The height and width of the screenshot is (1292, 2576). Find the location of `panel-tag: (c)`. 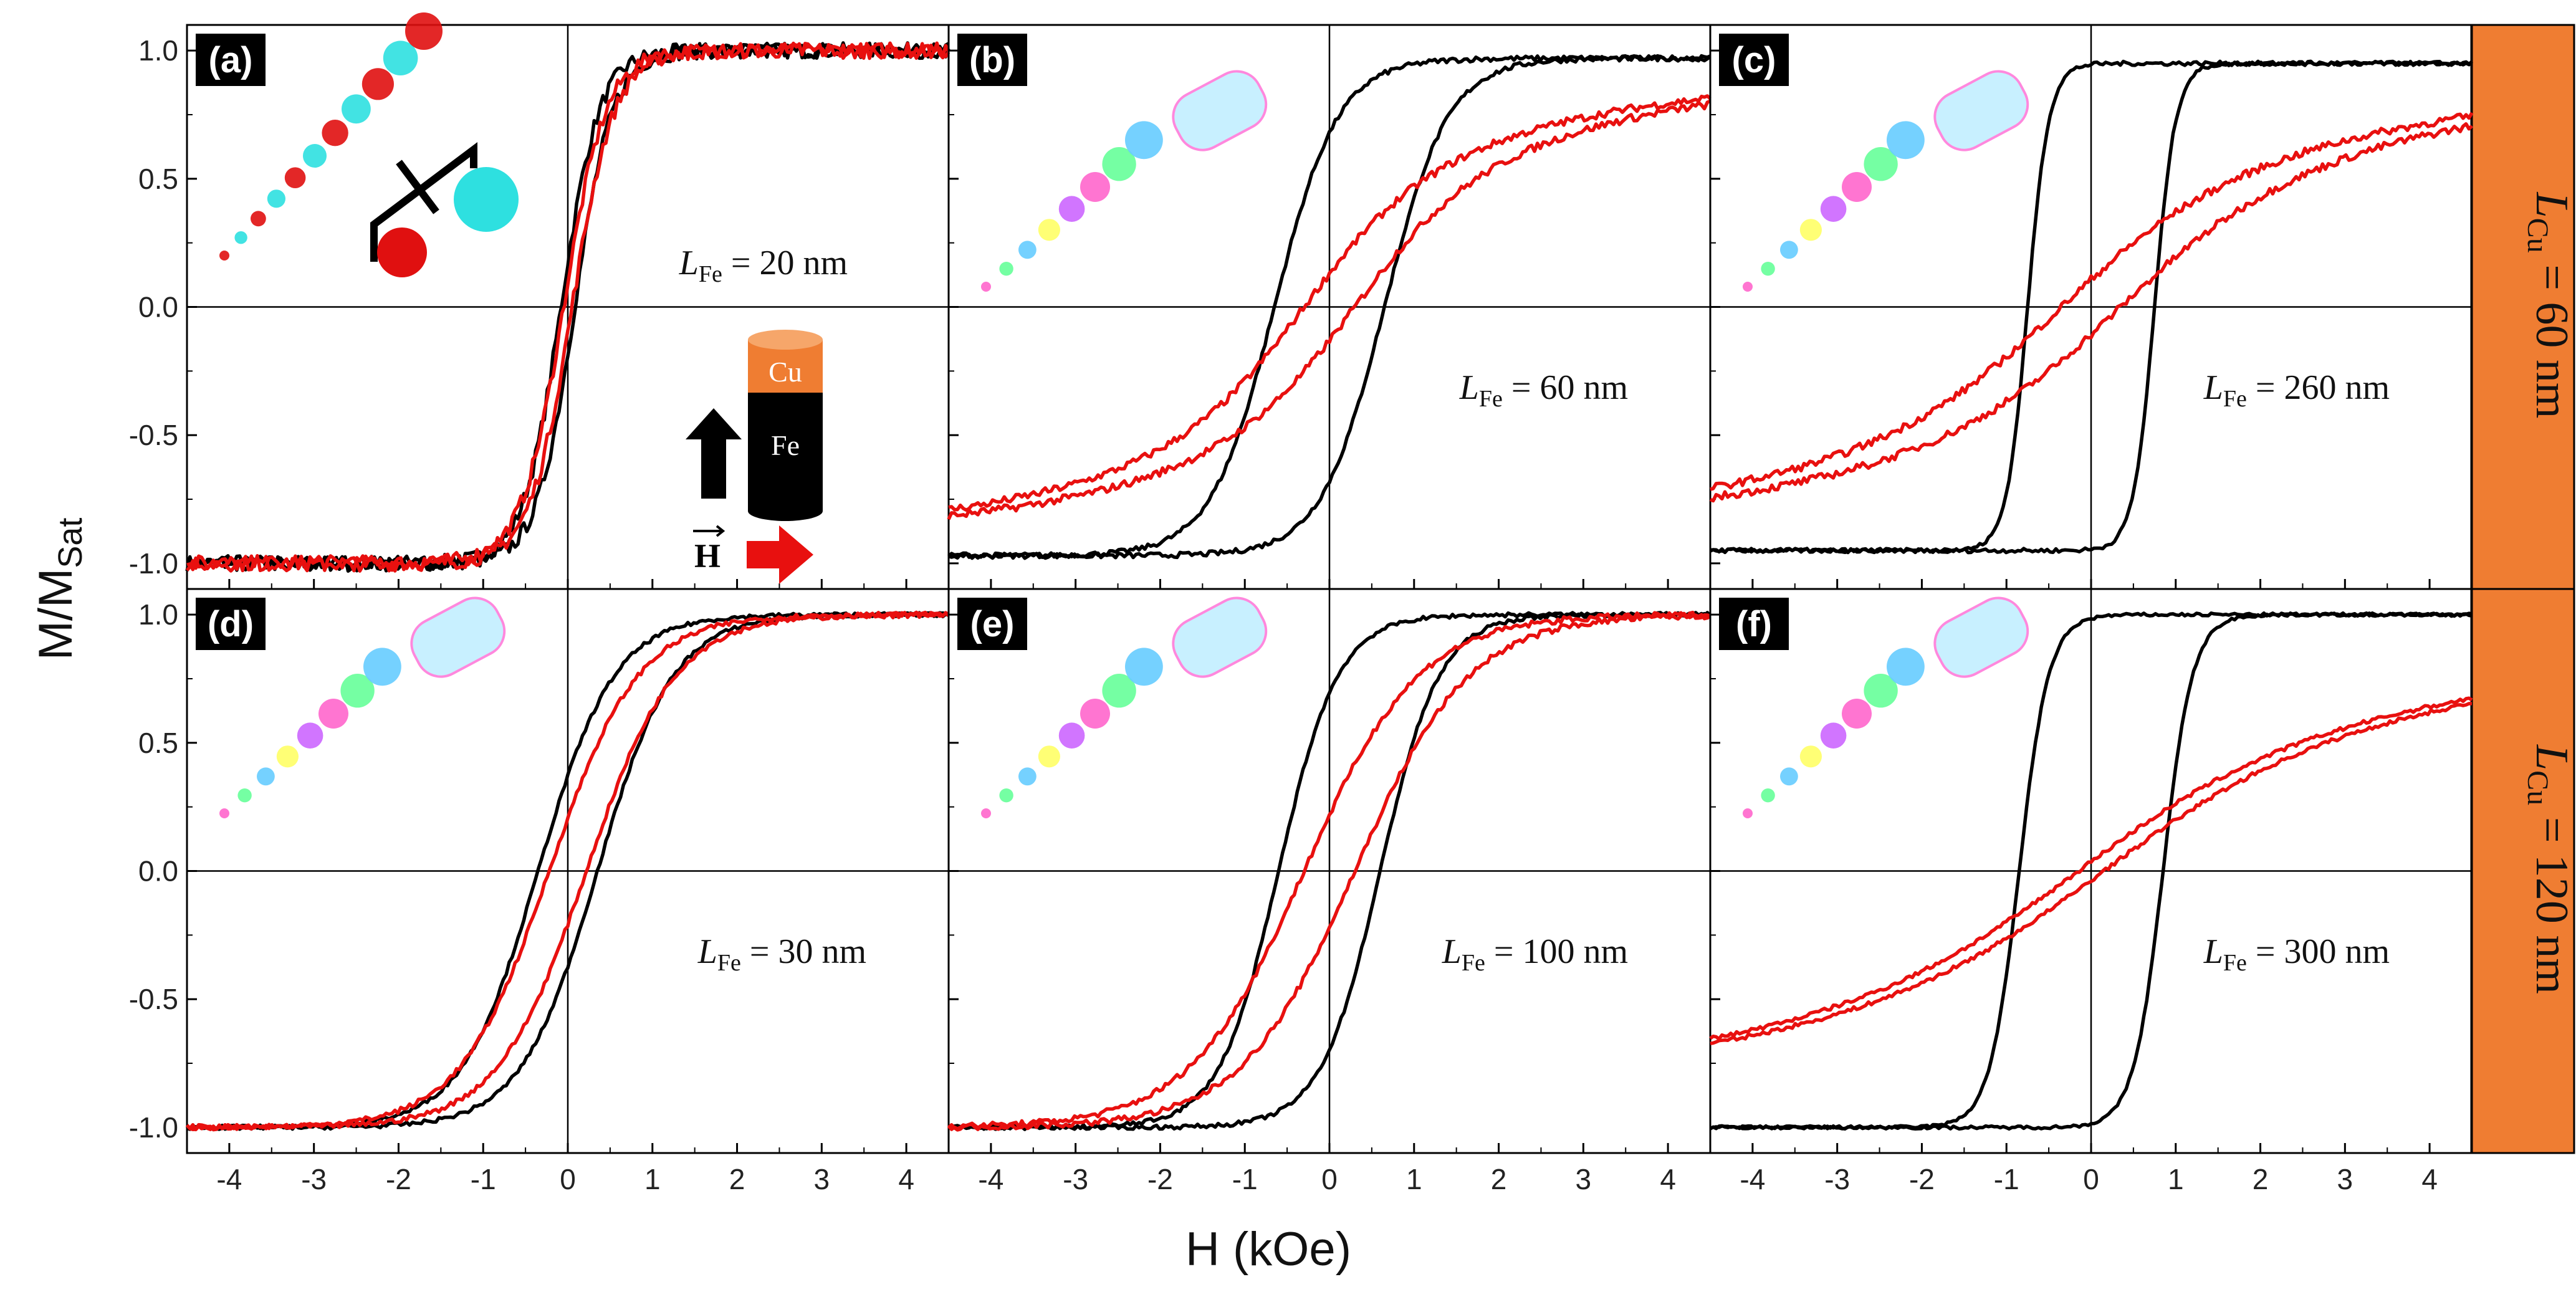

panel-tag: (c) is located at coordinates (1754, 60).